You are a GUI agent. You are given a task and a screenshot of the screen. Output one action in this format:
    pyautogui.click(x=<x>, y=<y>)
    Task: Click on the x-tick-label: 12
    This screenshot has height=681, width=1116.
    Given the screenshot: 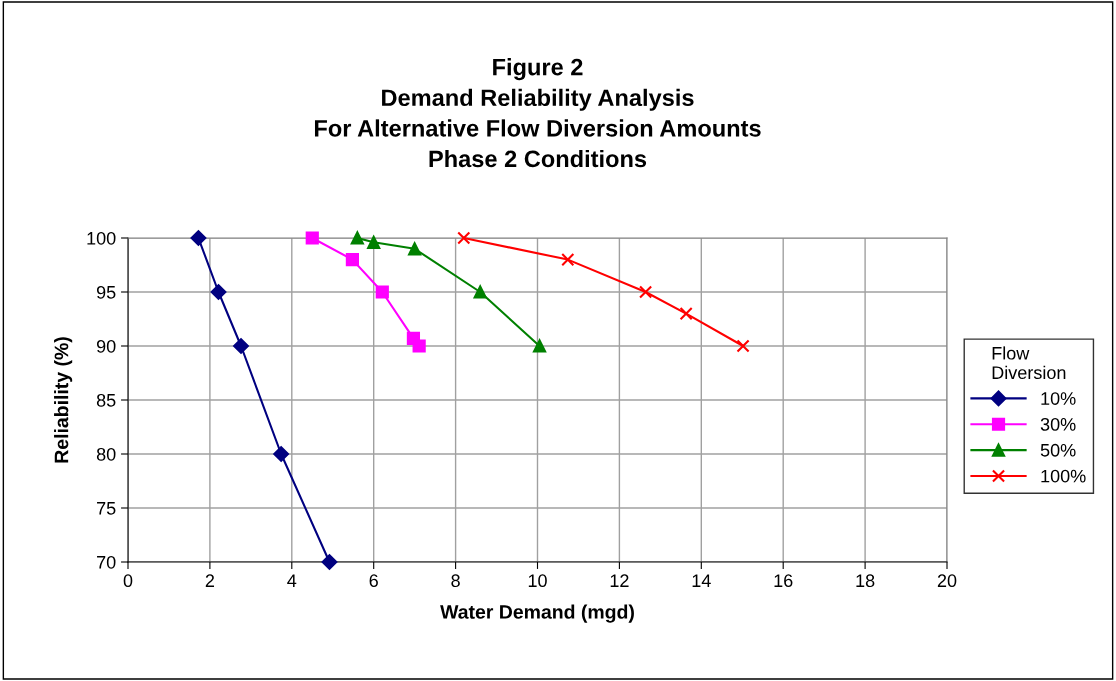 What is the action you would take?
    pyautogui.click(x=619, y=580)
    